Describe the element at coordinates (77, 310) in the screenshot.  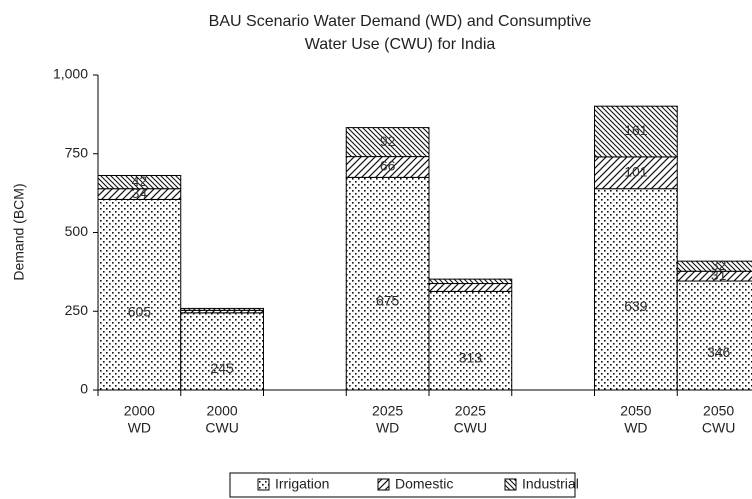
I see `y-tick-label: 250` at that location.